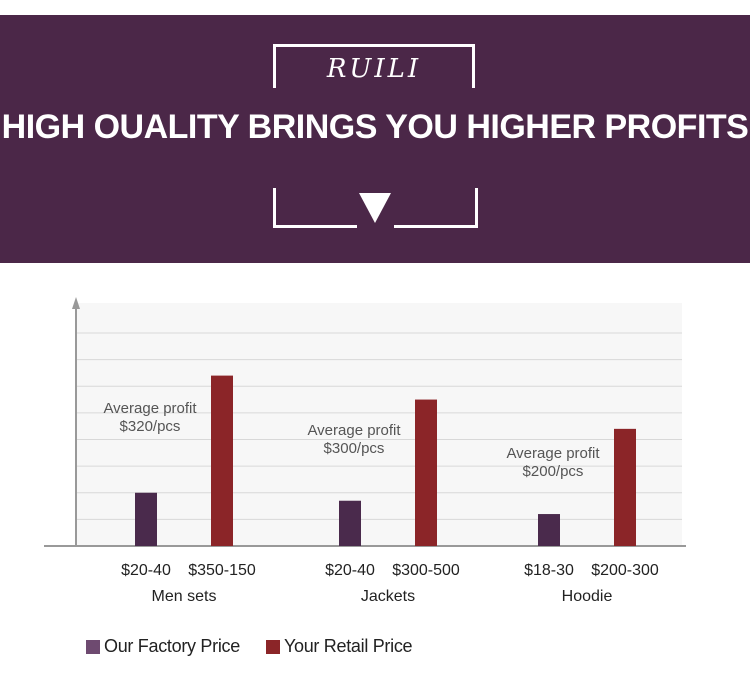  Describe the element at coordinates (625, 570) in the screenshot. I see `bar-price-label: $200-300` at that location.